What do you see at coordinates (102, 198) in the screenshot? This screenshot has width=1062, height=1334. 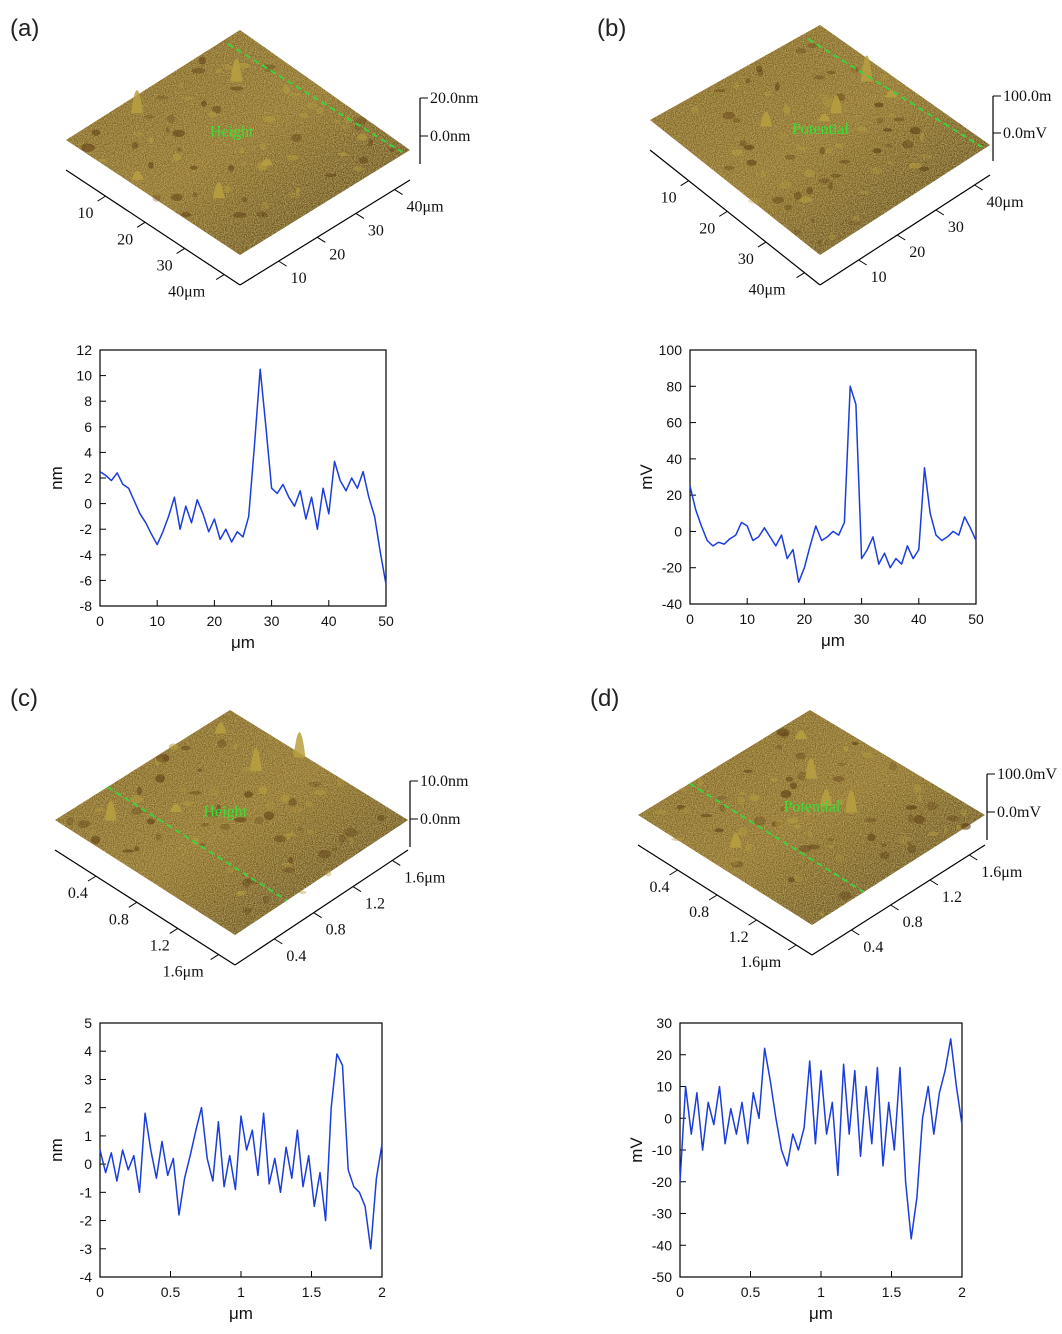 I see `x-tick` at bounding box center [102, 198].